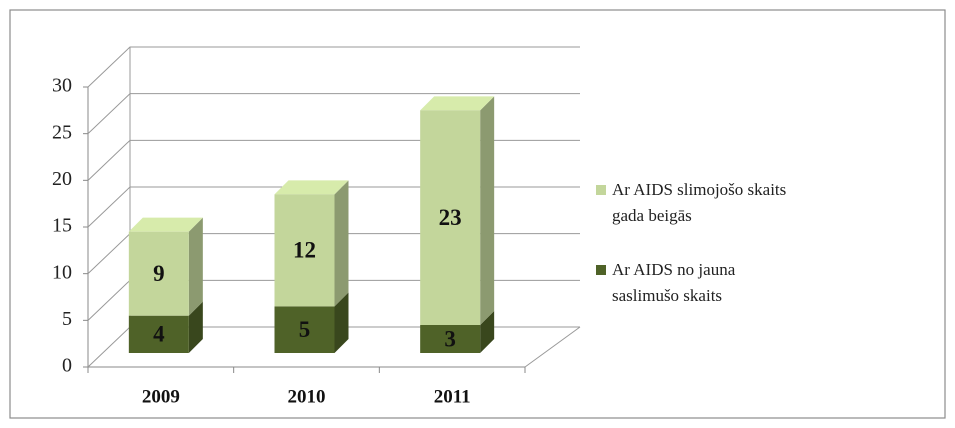  I want to click on legend-entry: Ar AIDS no jauna saslimušo skaits, so click(696, 283).